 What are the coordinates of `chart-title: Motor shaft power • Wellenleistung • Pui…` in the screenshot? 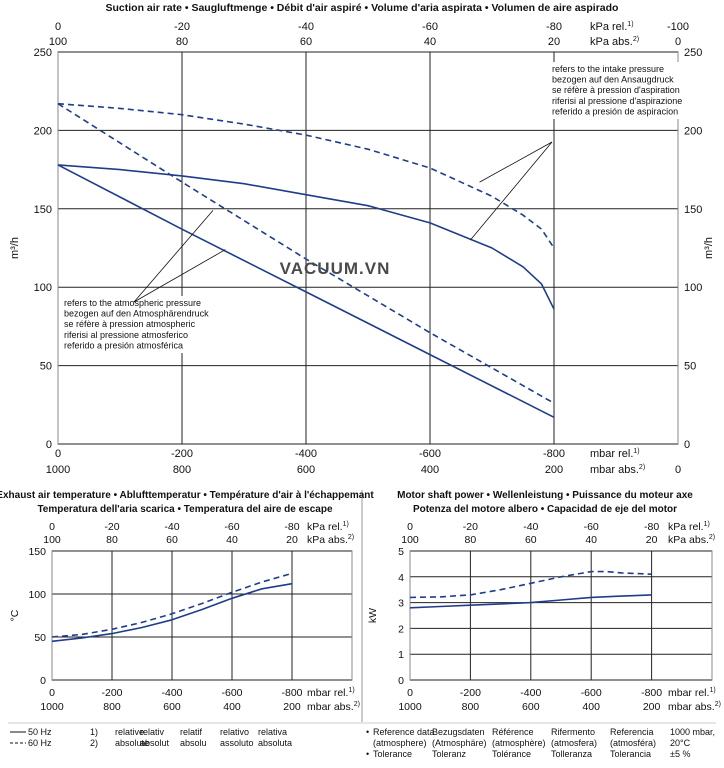 It's located at (545, 495).